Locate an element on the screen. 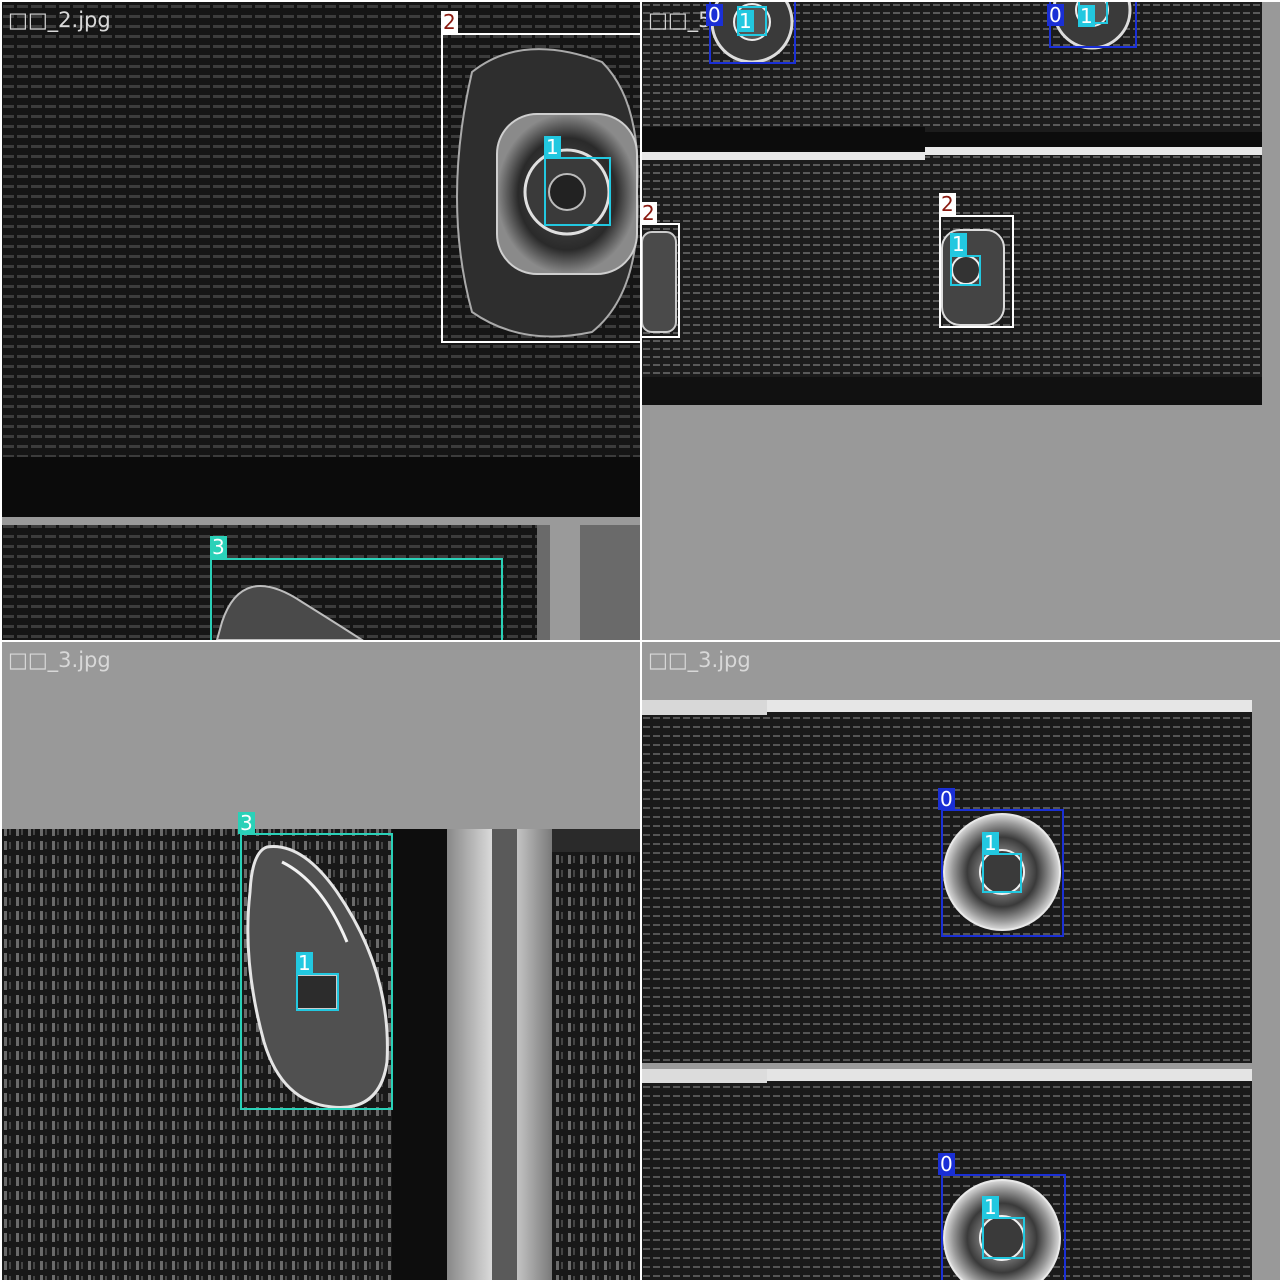 This screenshot has width=1280, height=1280. image-filename-label: □□_2.jpg is located at coordinates (59, 20).